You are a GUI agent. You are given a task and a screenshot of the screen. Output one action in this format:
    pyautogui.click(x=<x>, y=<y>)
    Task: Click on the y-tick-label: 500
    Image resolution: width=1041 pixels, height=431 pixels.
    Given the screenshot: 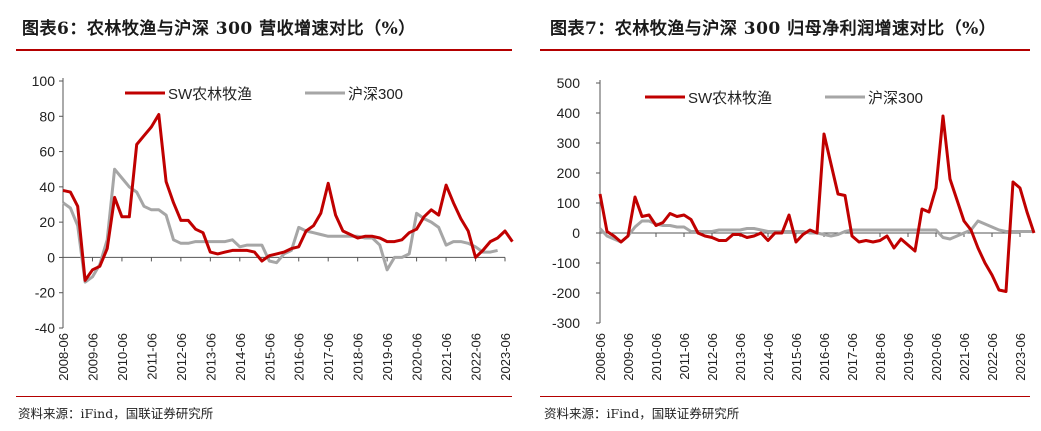 What is the action you would take?
    pyautogui.click(x=569, y=83)
    